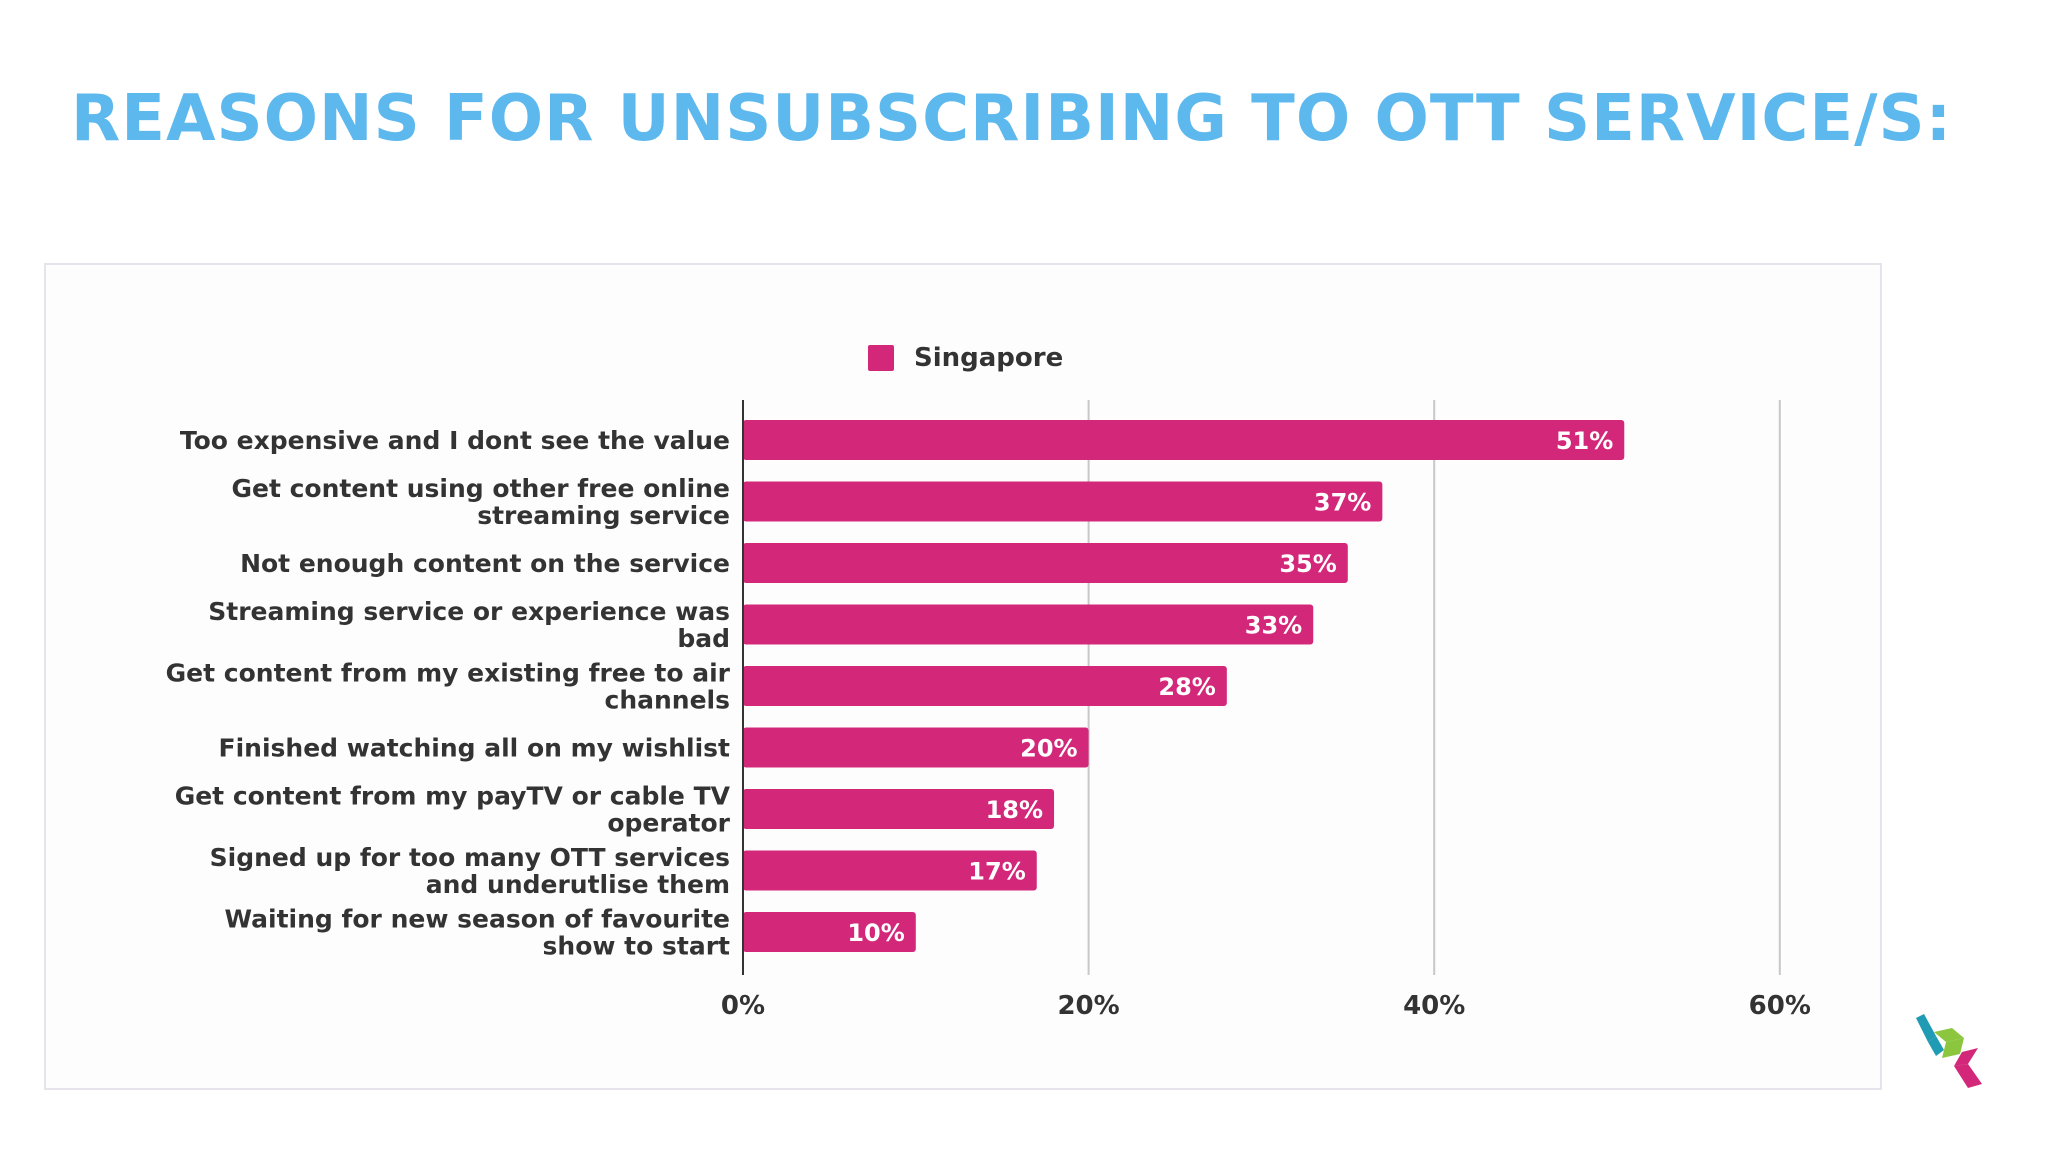  What do you see at coordinates (743, 1006) in the screenshot?
I see `x-tick-label: 0%` at bounding box center [743, 1006].